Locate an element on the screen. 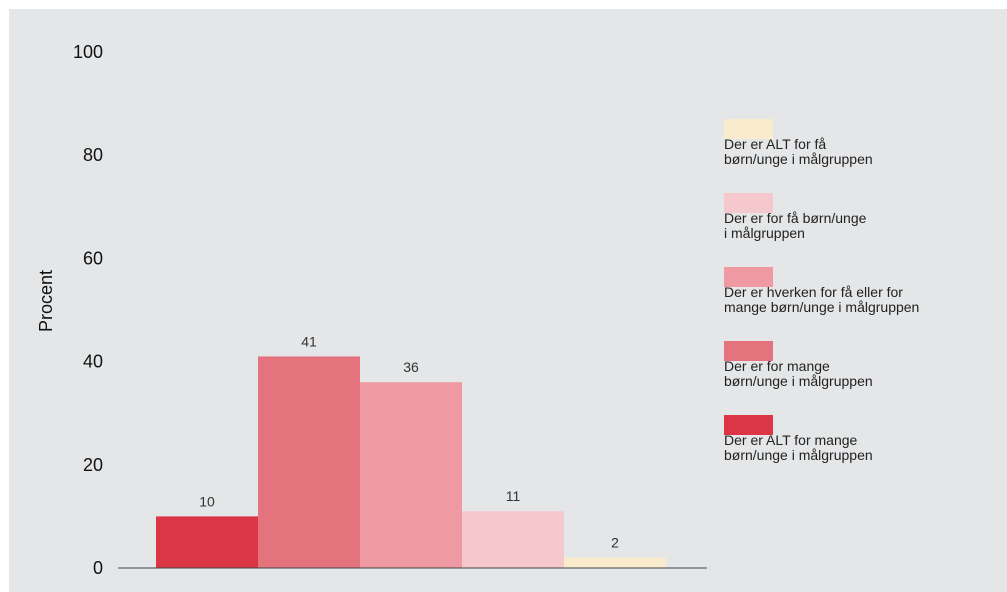 The width and height of the screenshot is (1007, 592). y-tick-label: 40 is located at coordinates (93, 362).